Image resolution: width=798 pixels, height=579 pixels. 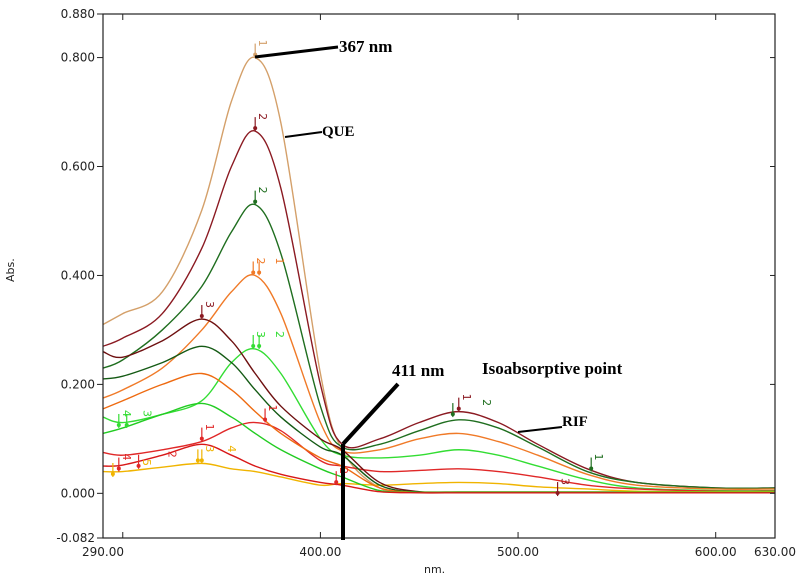 I want to click on x-tick-label: 290.00, so click(x=103, y=552).